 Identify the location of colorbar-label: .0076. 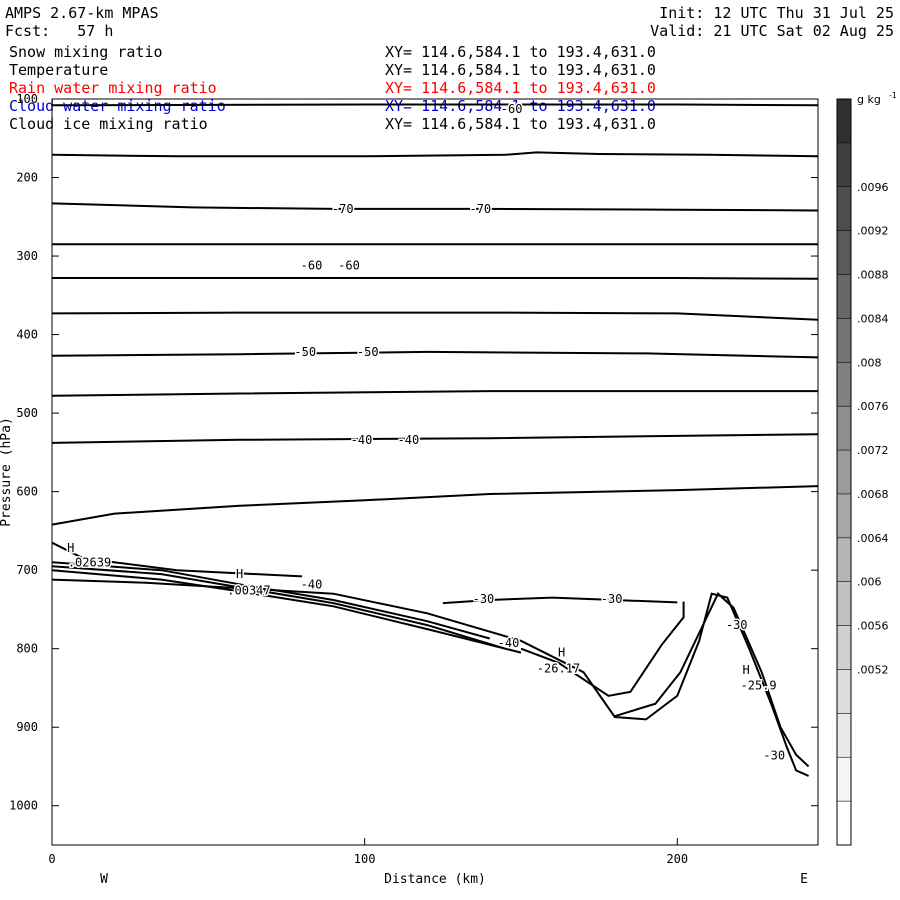
(873, 406).